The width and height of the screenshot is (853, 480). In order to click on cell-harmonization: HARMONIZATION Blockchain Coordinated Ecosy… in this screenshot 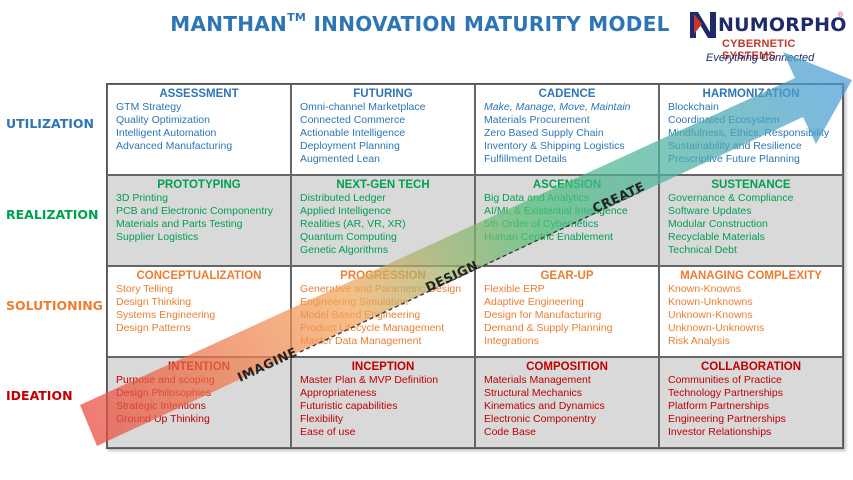, I will do `click(751, 129)`.